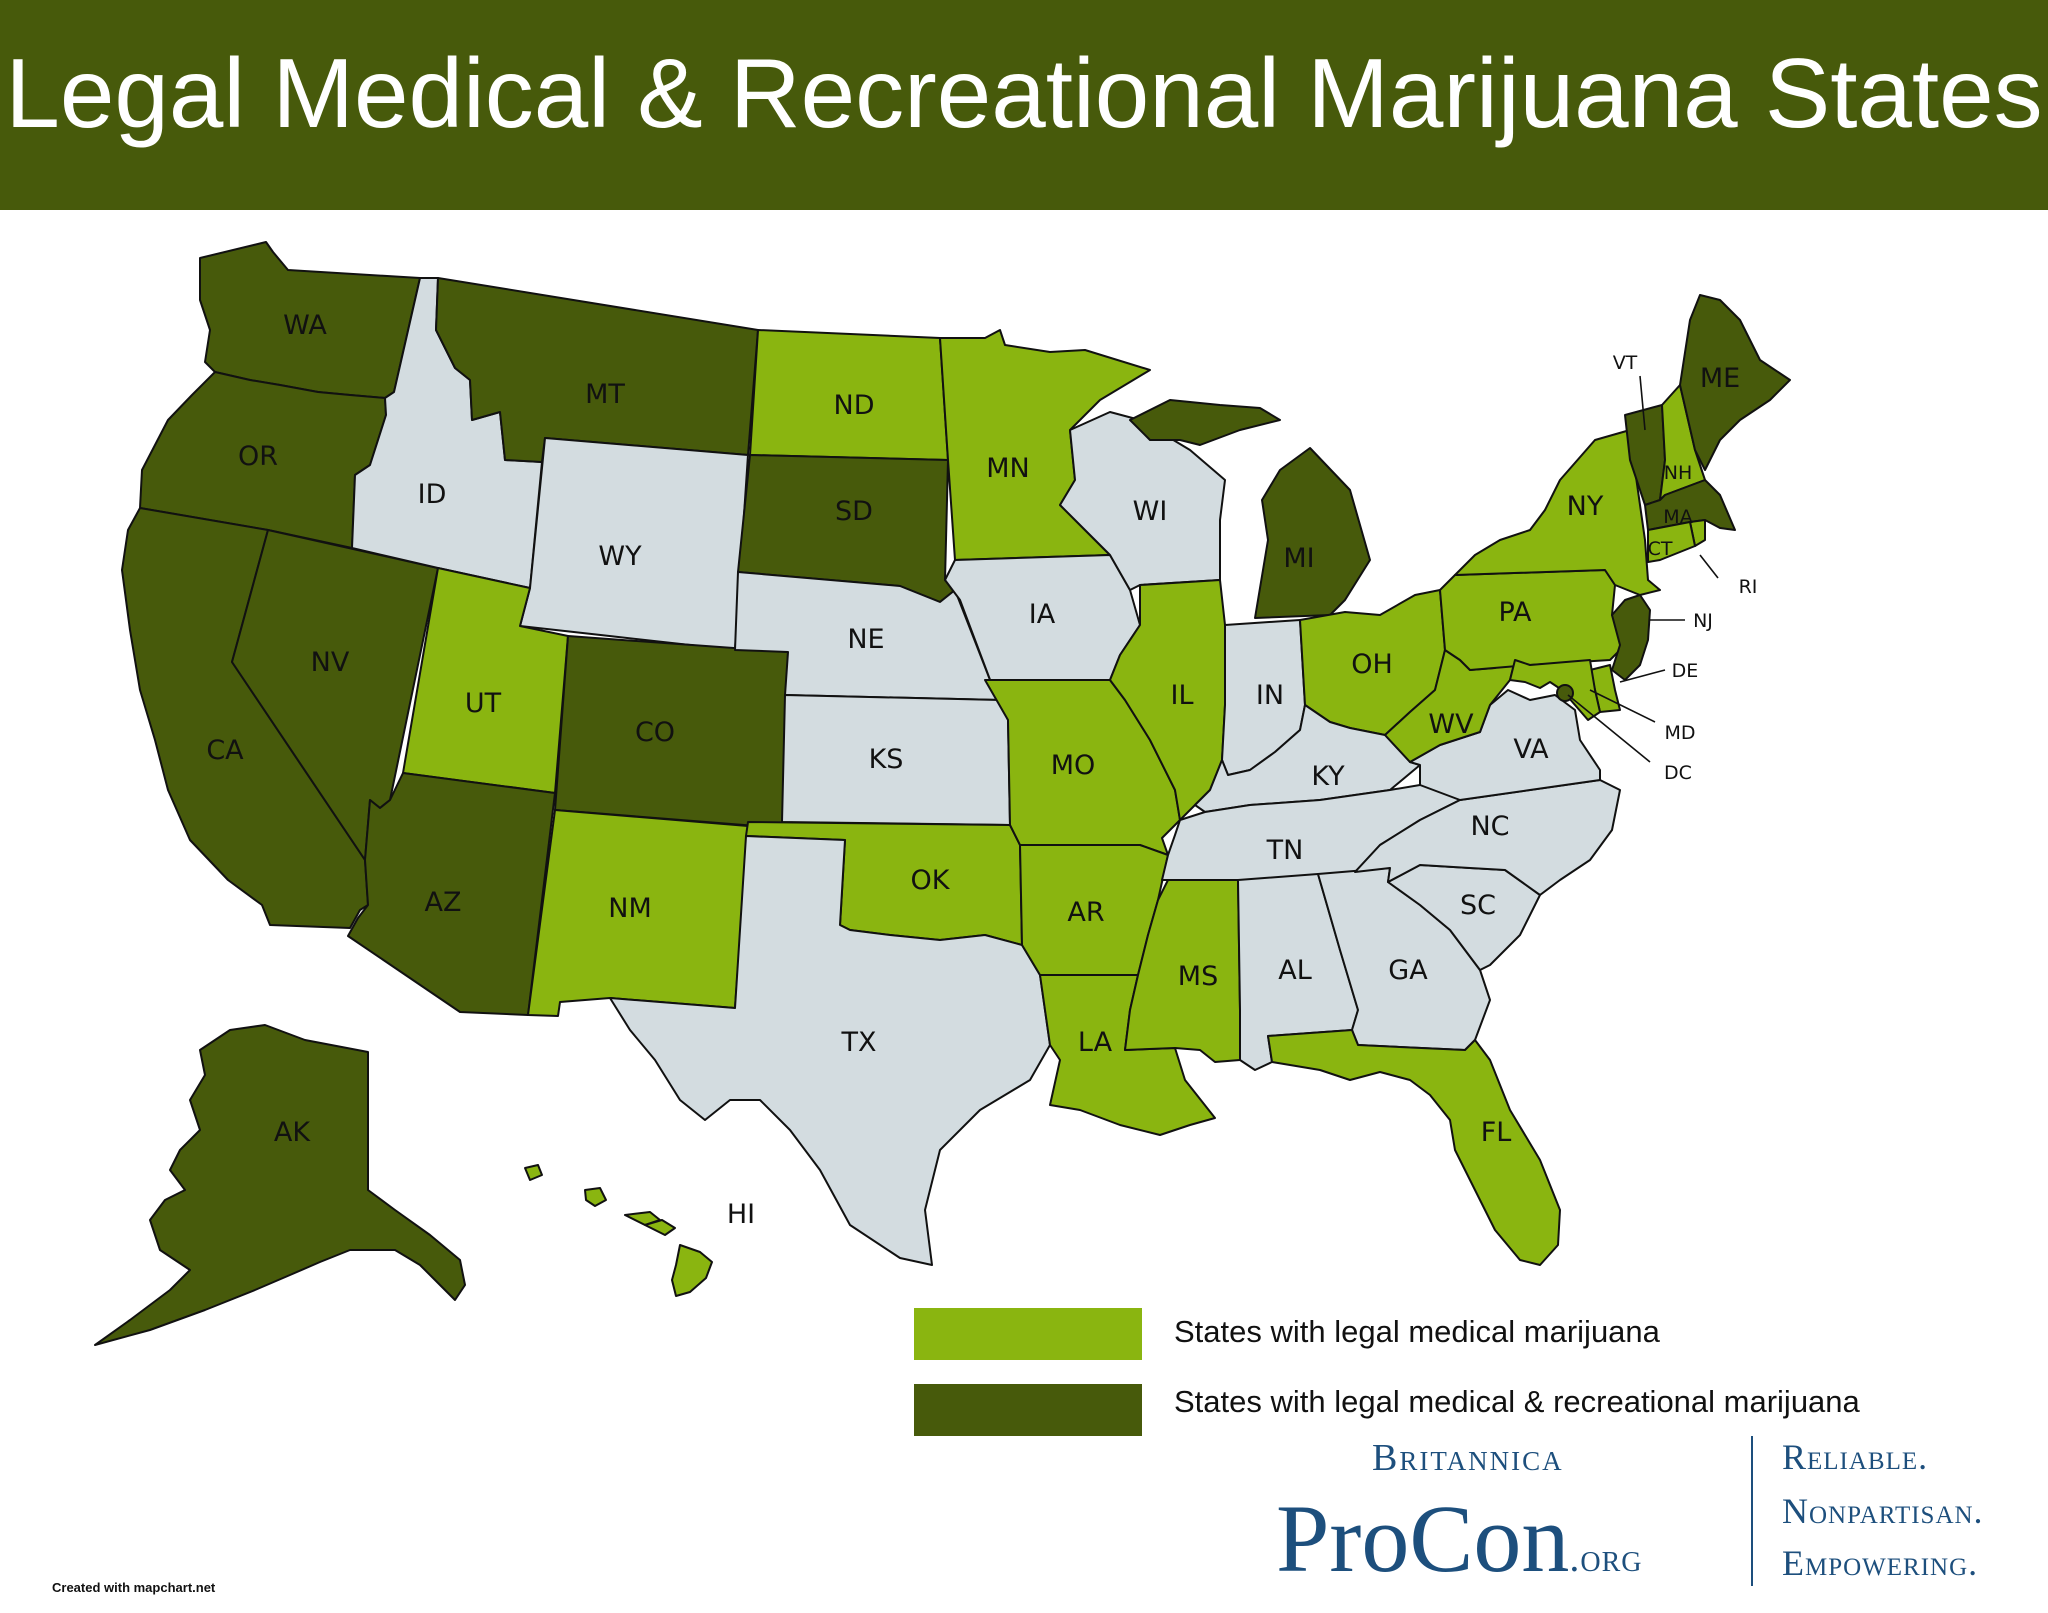  I want to click on state-label-ri: RI, so click(1748, 587).